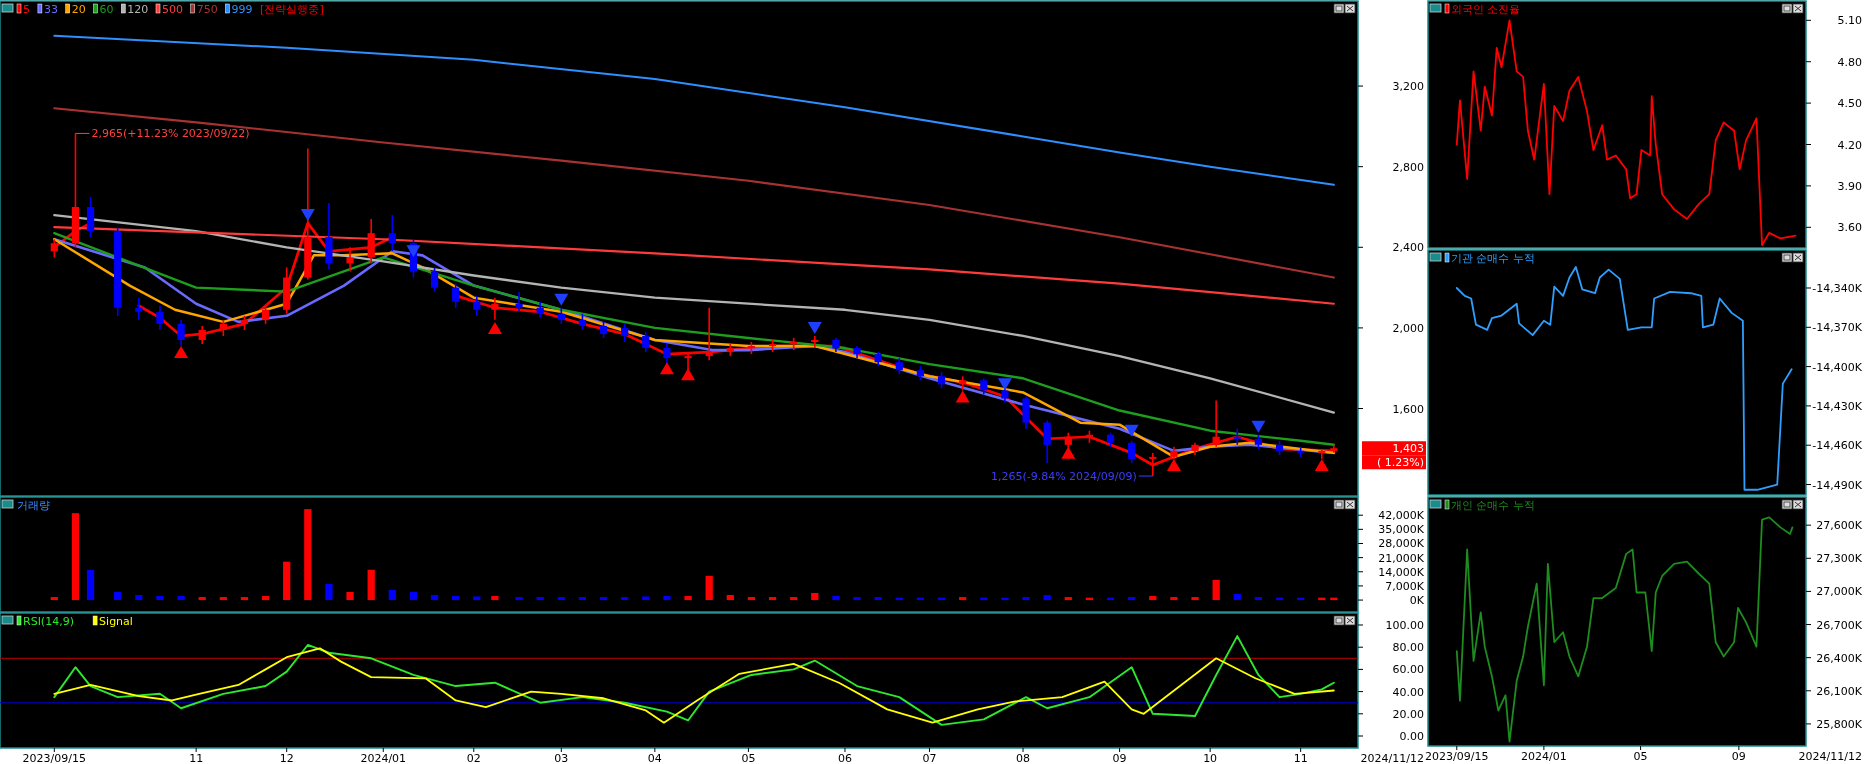  Describe the element at coordinates (1408, 692) in the screenshot. I see `y-tick-label: 40.00` at that location.